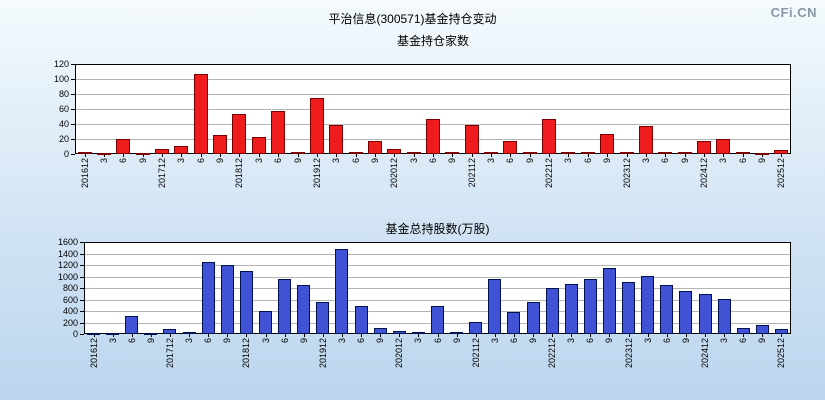 The height and width of the screenshot is (400, 825). I want to click on x-axis-label: 201812, so click(239, 173).